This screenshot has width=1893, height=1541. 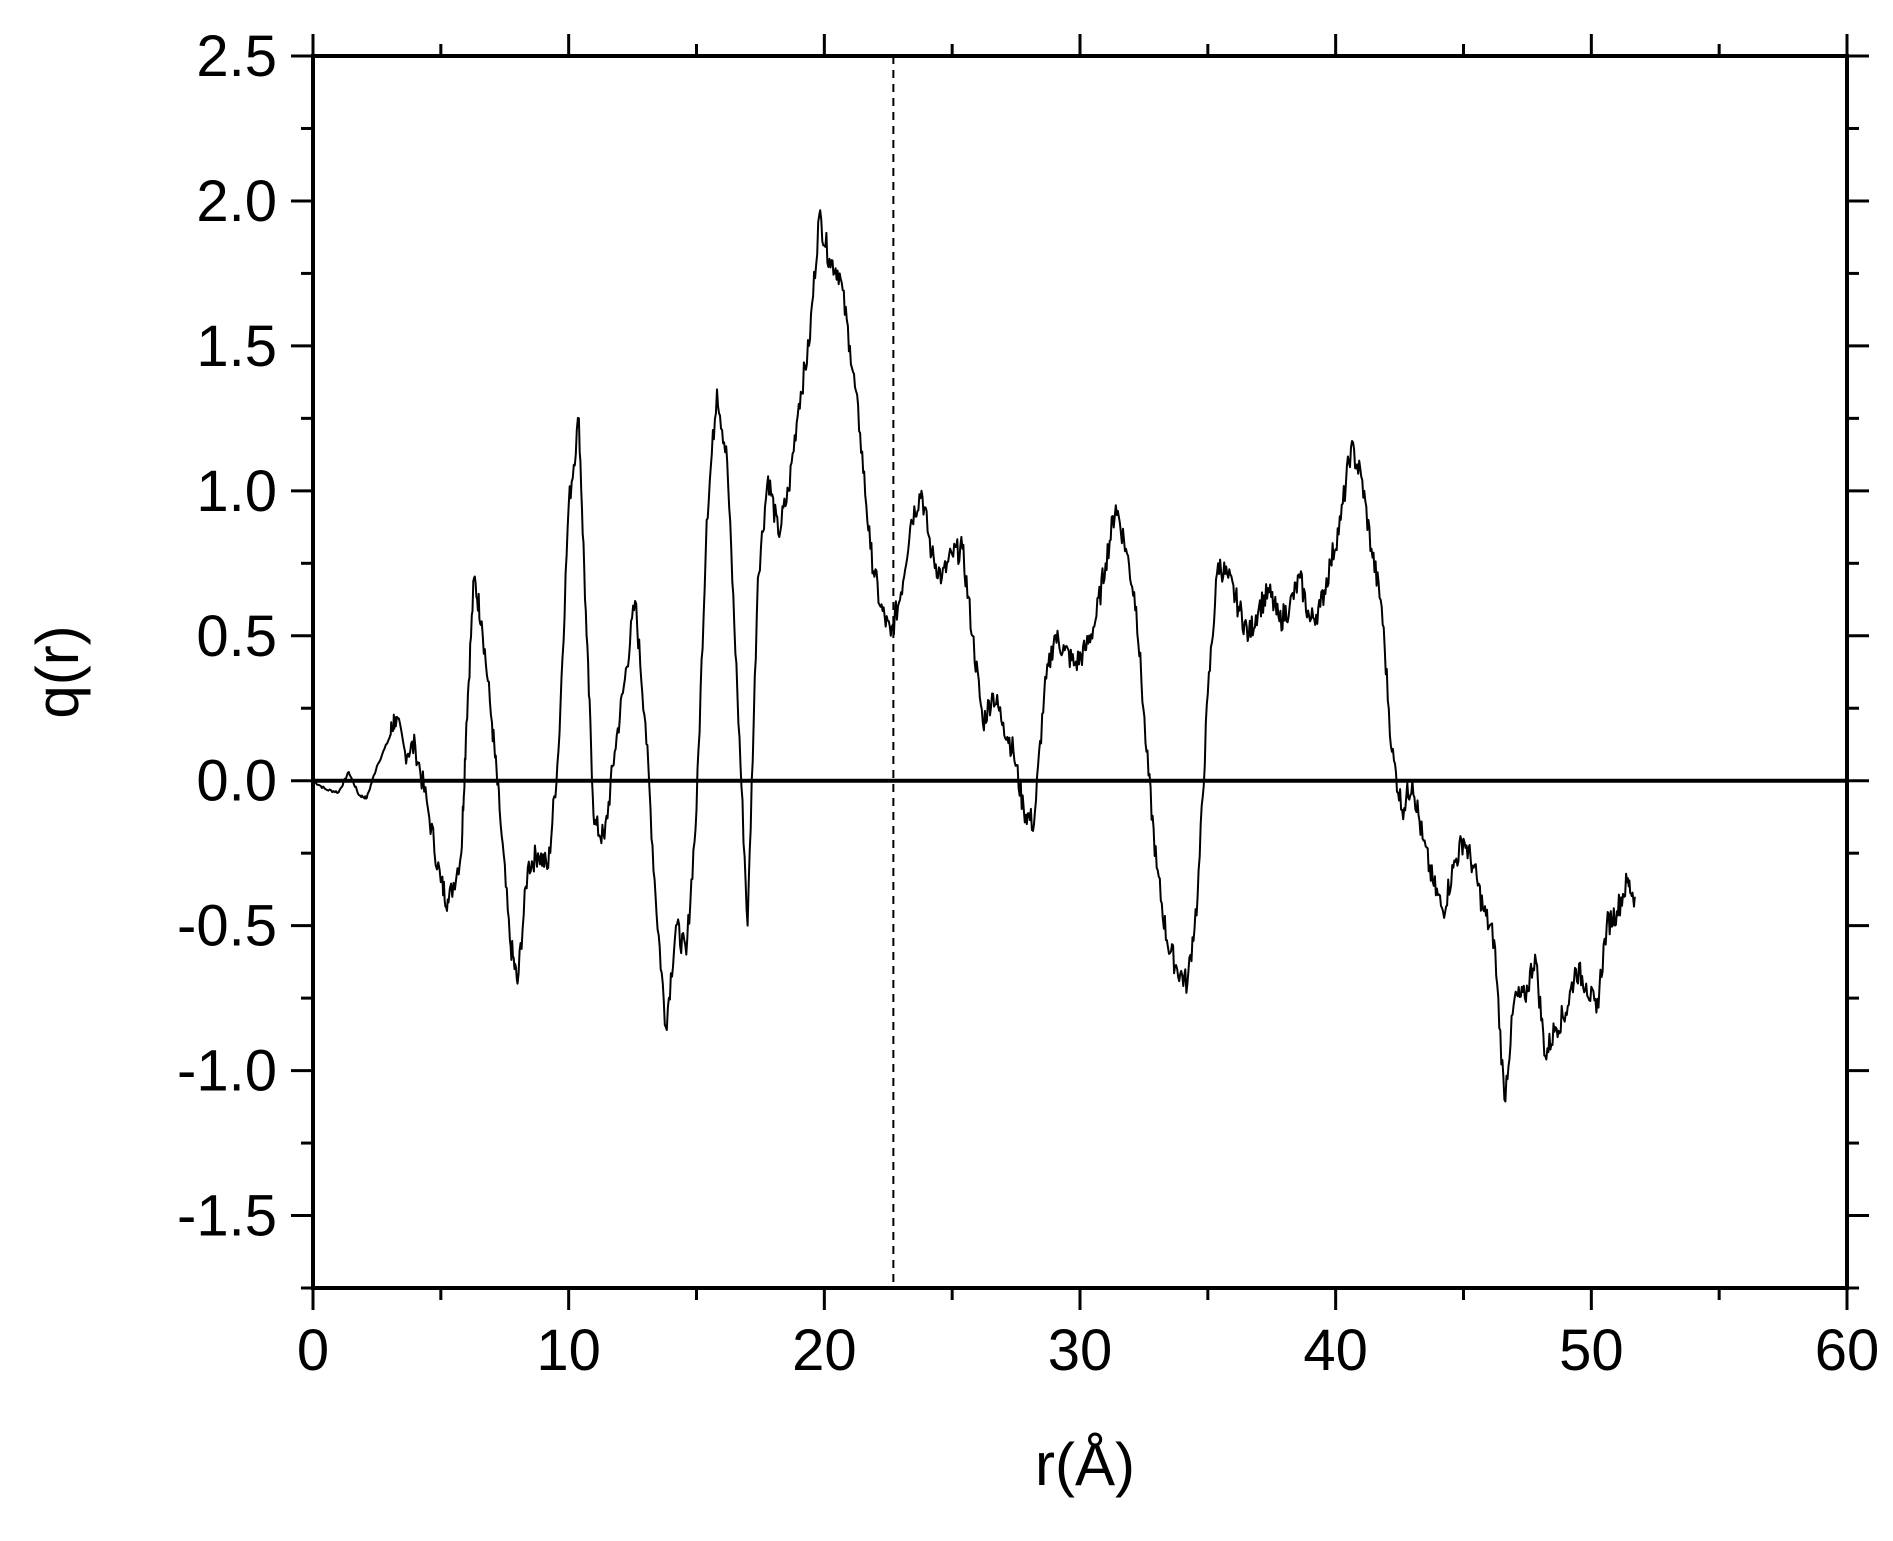 What do you see at coordinates (227, 926) in the screenshot?
I see `y-tick-label: -0.5` at bounding box center [227, 926].